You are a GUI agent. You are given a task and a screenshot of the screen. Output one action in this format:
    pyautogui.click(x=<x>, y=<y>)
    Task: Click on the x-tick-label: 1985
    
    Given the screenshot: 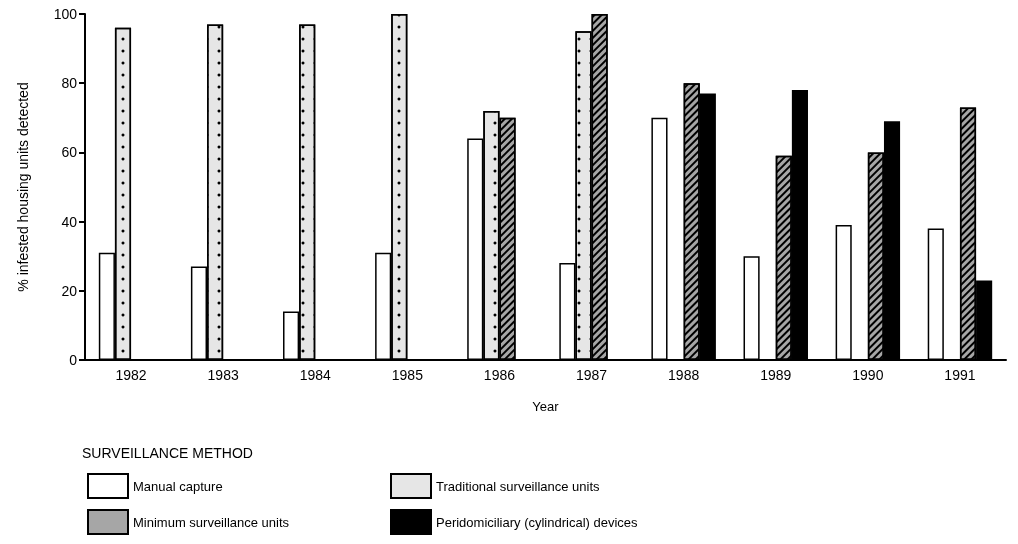 What is the action you would take?
    pyautogui.click(x=407, y=375)
    